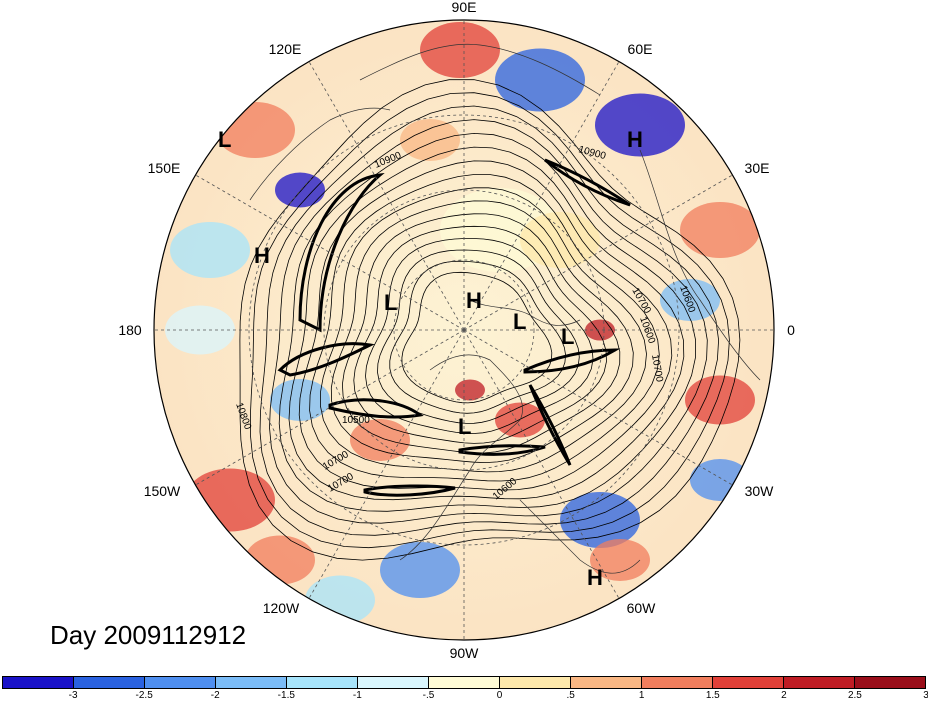  Describe the element at coordinates (73, 695) in the screenshot. I see `colorbar-tick-label: -3` at that location.